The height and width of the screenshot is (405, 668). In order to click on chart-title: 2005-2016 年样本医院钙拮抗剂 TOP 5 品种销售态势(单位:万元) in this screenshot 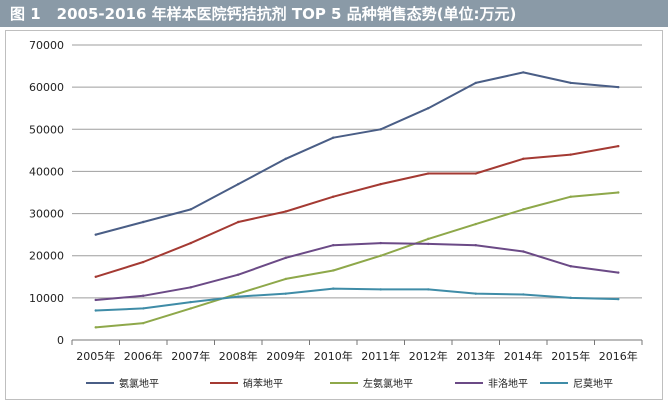, I will do `click(286, 14)`.